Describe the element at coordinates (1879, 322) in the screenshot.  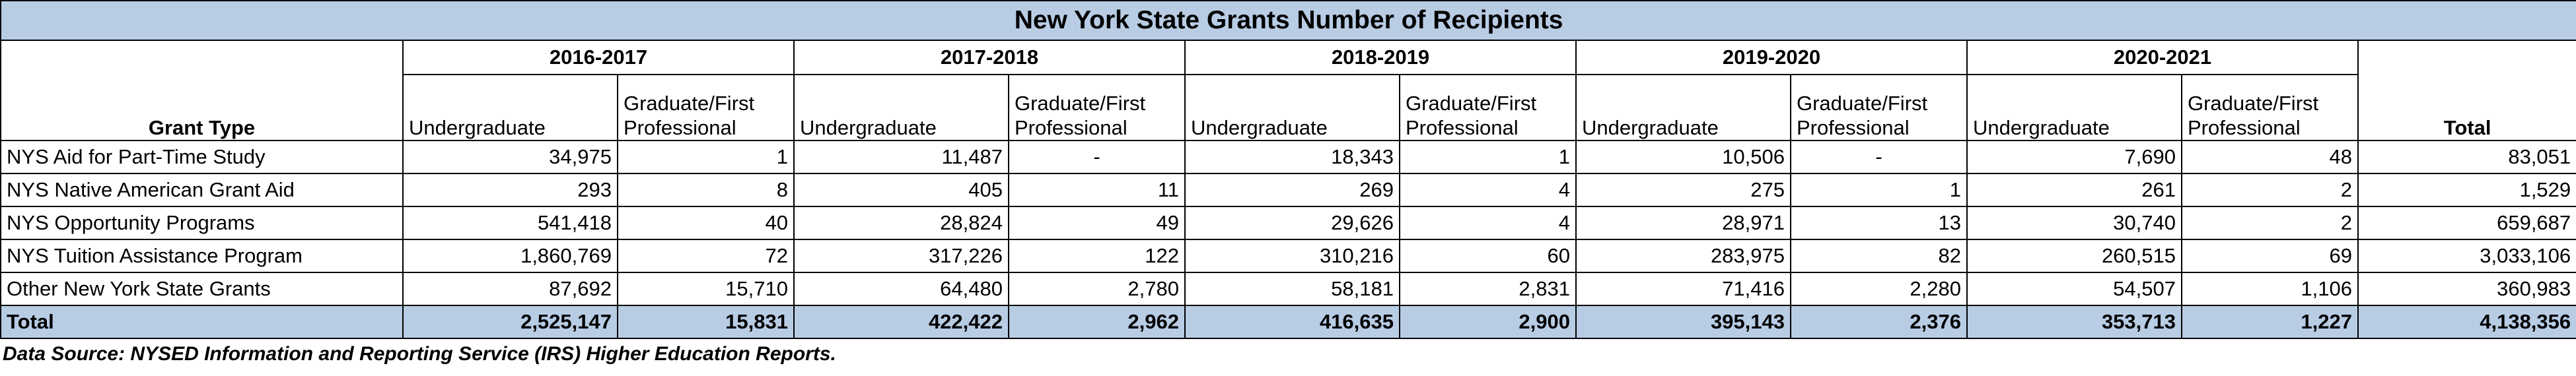
I see `total-cell: 2,376` at that location.